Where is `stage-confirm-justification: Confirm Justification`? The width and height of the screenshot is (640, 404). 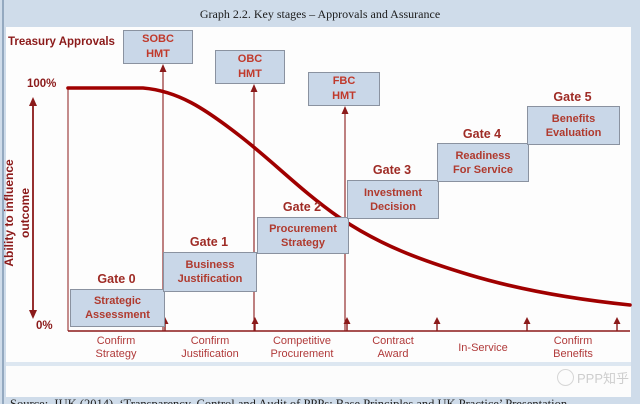
stage-confirm-justification: Confirm Justification is located at coordinates (210, 348).